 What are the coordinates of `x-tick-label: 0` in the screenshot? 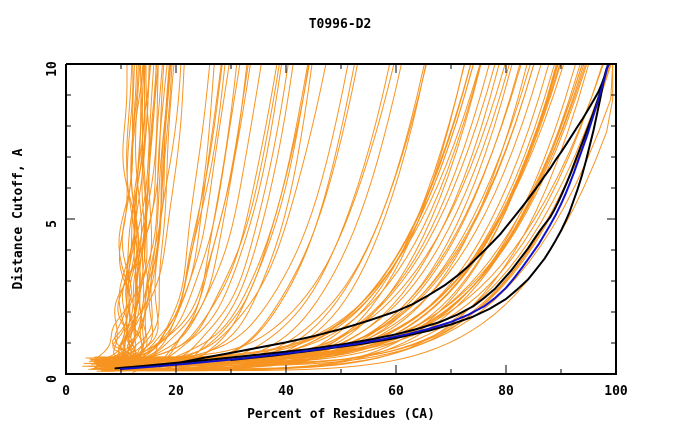 It's located at (66, 391).